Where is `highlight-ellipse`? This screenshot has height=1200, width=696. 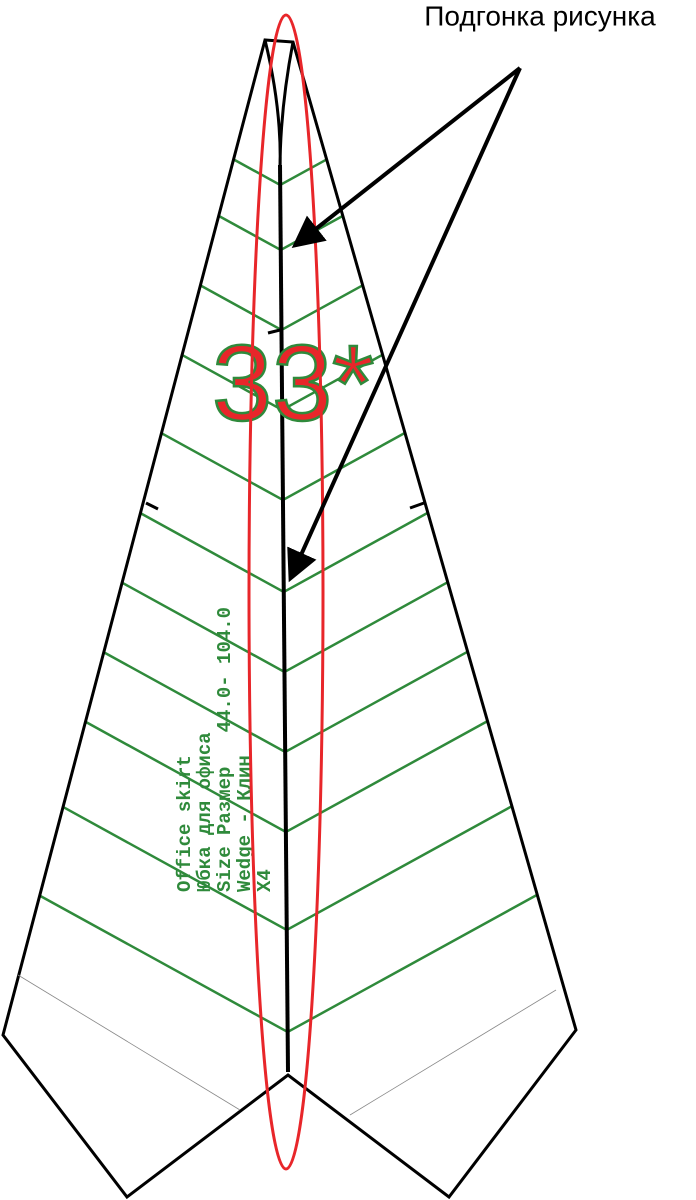 highlight-ellipse is located at coordinates (286, 592).